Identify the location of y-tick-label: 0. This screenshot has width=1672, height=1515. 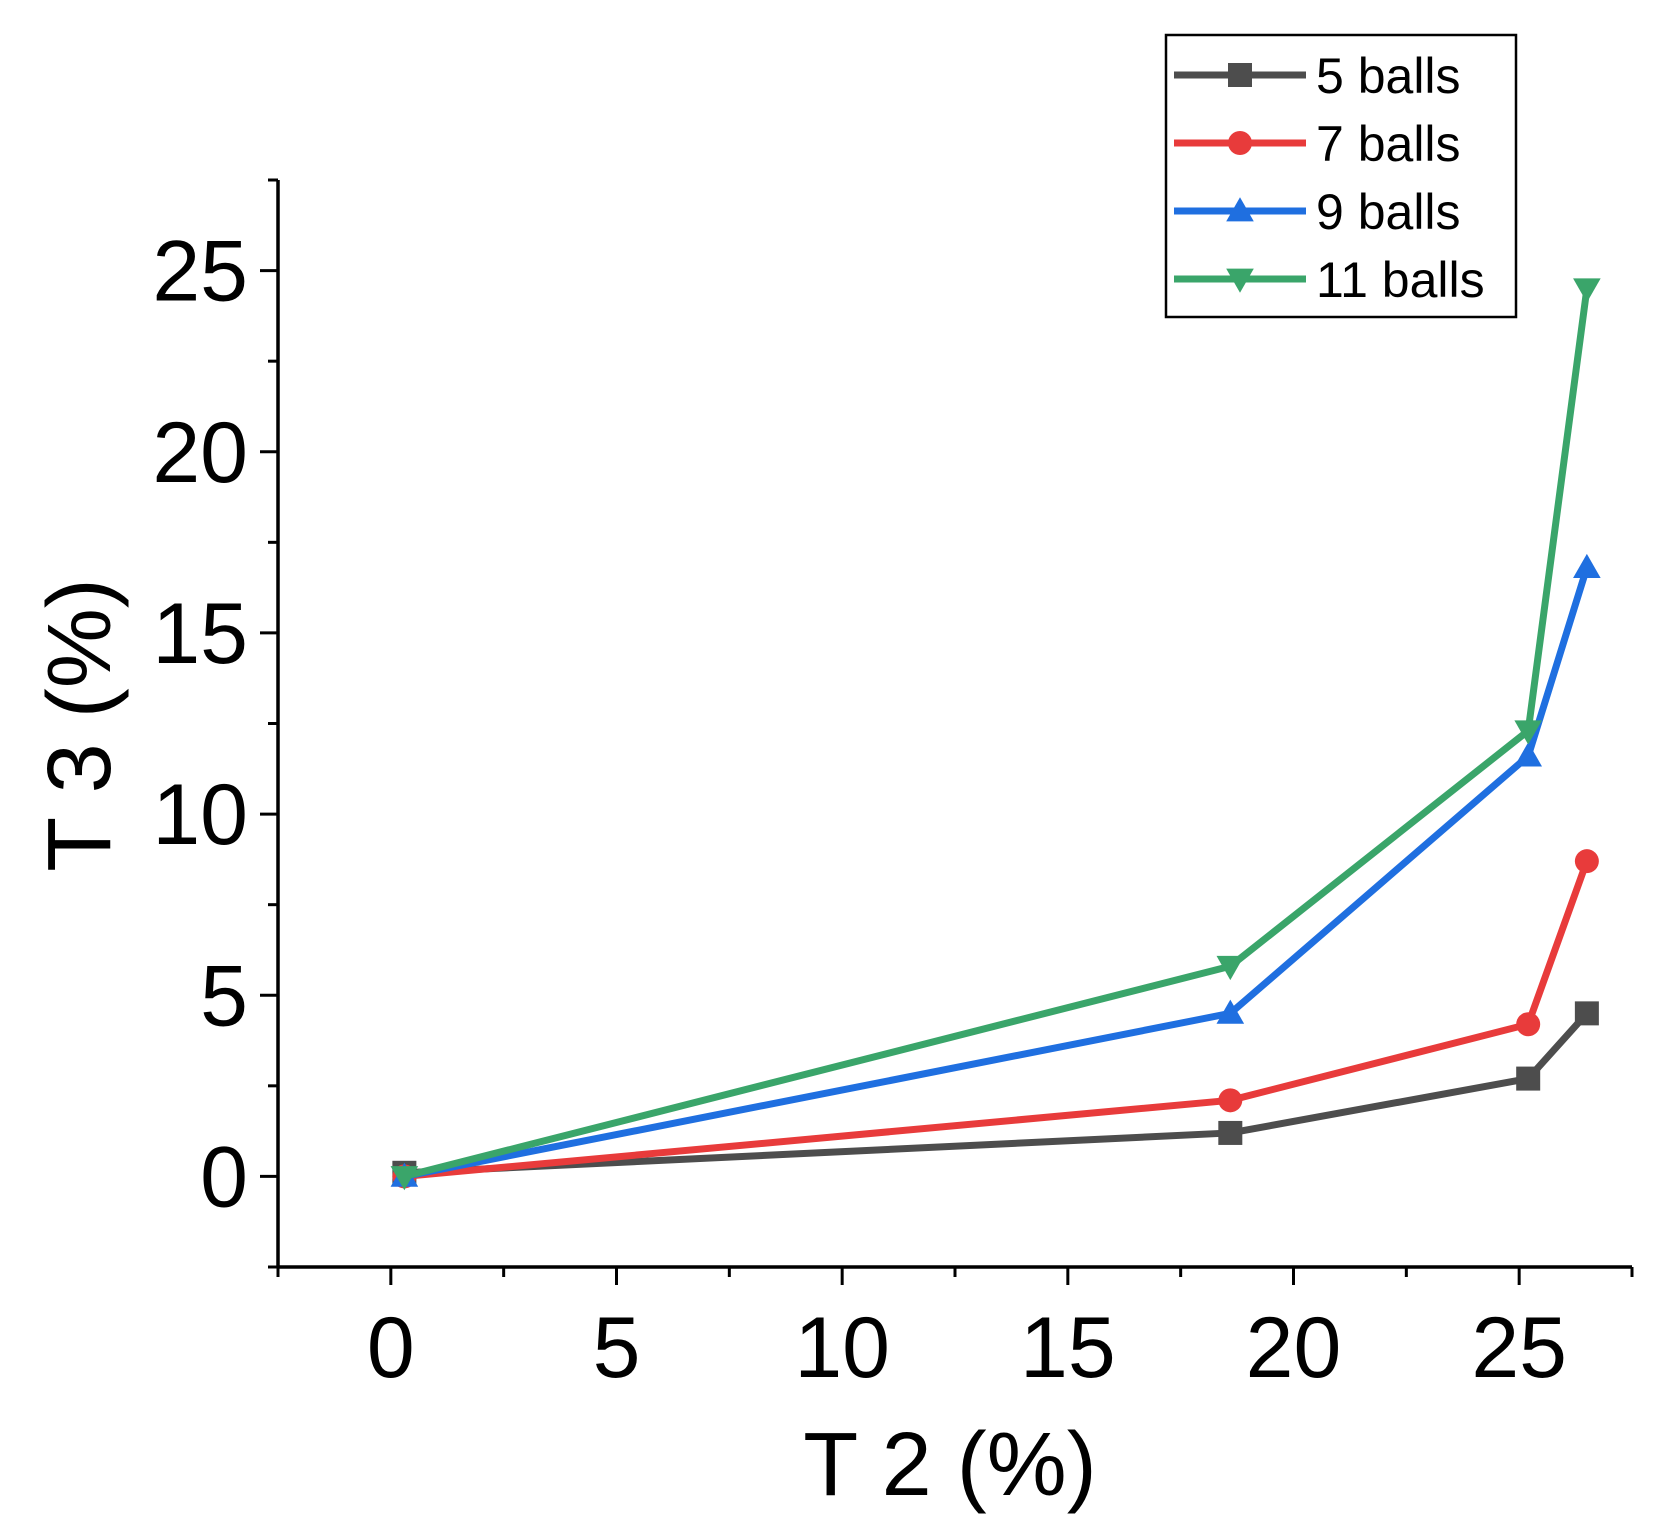
(224, 1177).